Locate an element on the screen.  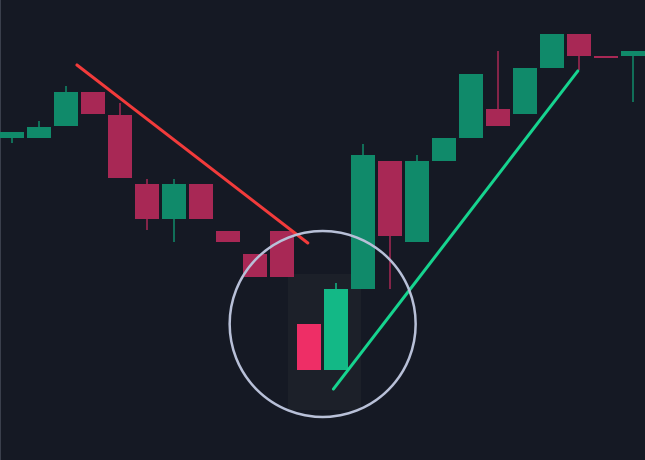
highlight-circle is located at coordinates (322, 324).